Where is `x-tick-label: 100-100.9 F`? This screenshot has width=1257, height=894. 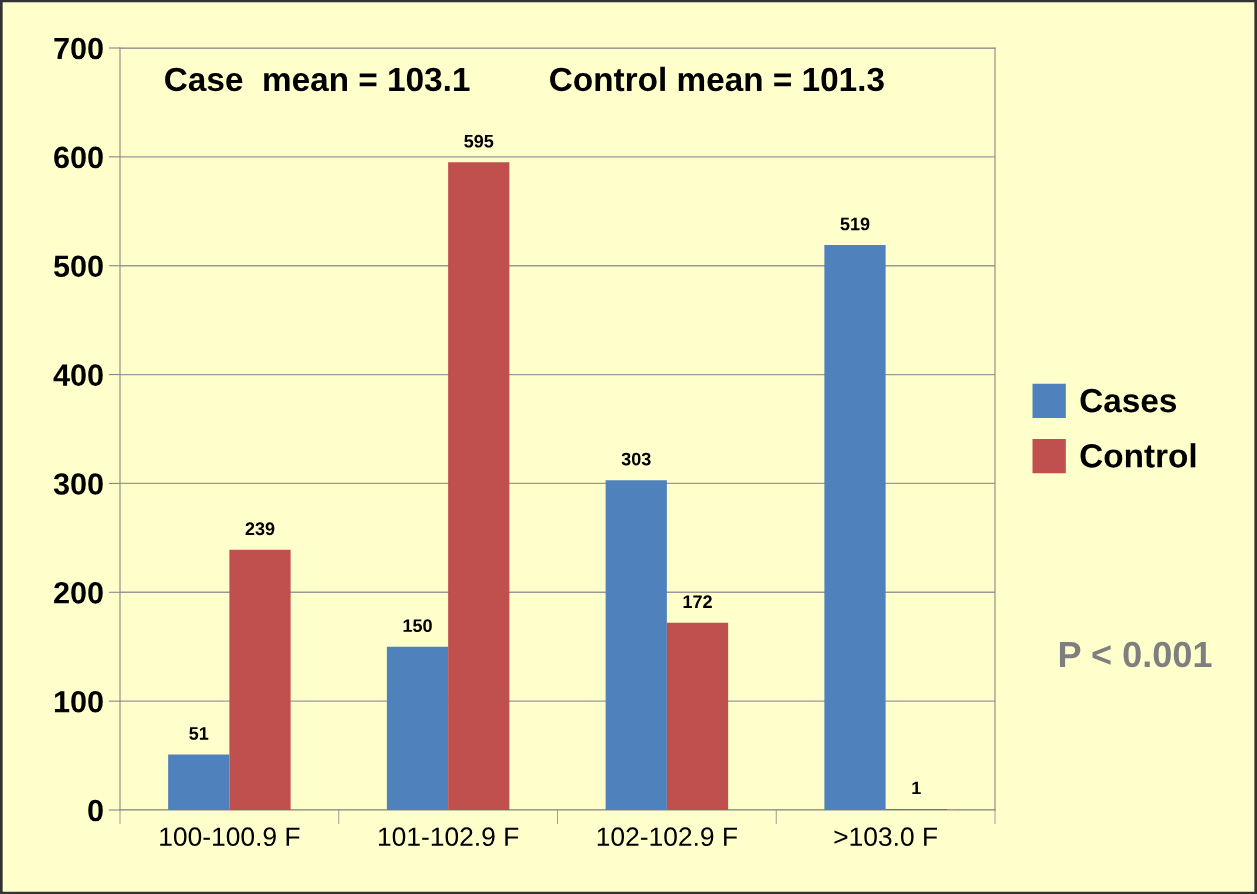
x-tick-label: 100-100.9 F is located at coordinates (230, 837).